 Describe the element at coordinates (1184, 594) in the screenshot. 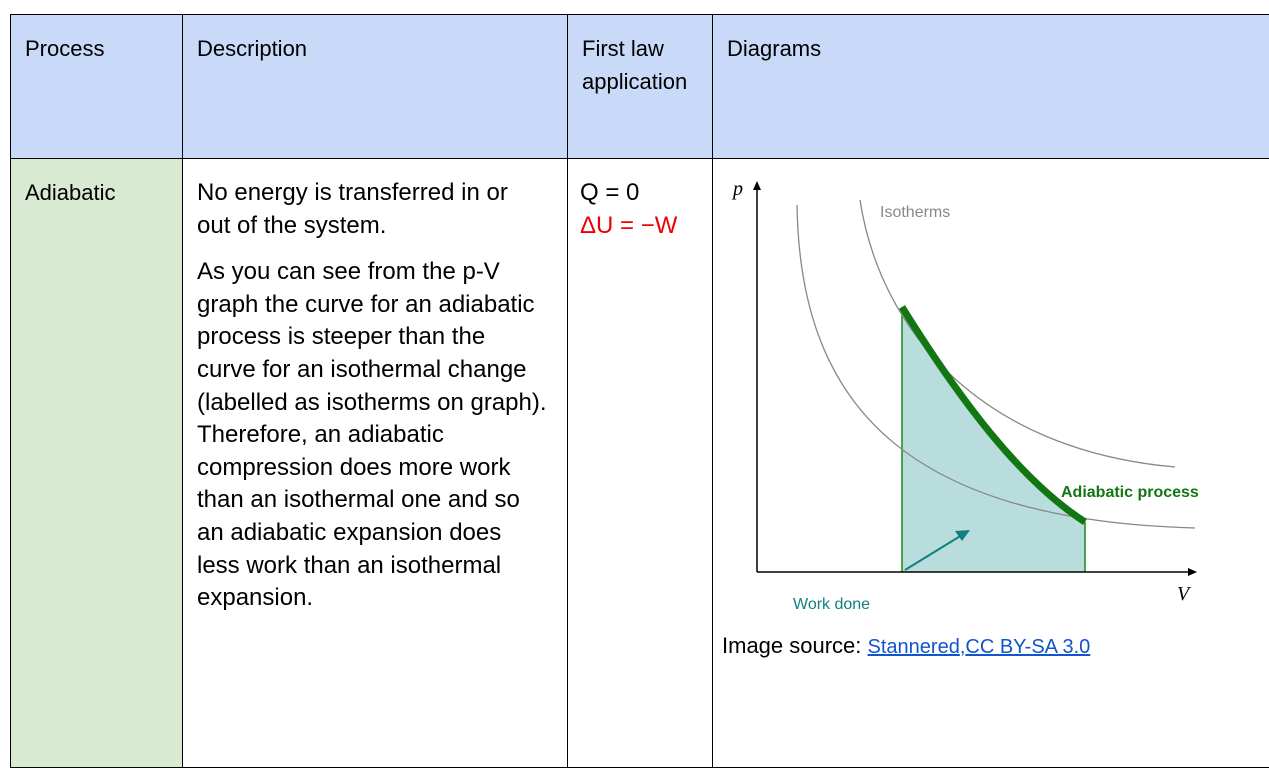

I see `axis-label: V` at that location.